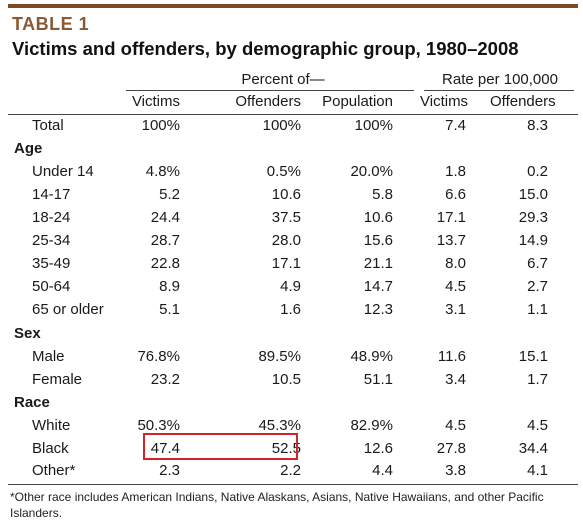 The image size is (583, 529). What do you see at coordinates (378, 379) in the screenshot?
I see `cell-population: 51.1` at bounding box center [378, 379].